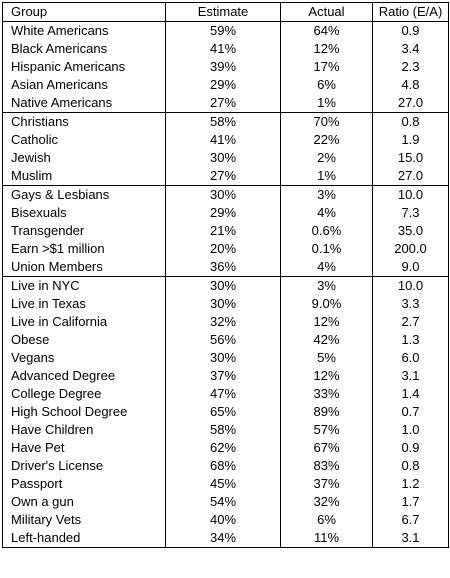  Describe the element at coordinates (84, 322) in the screenshot. I see `cell-group: Live in California` at that location.